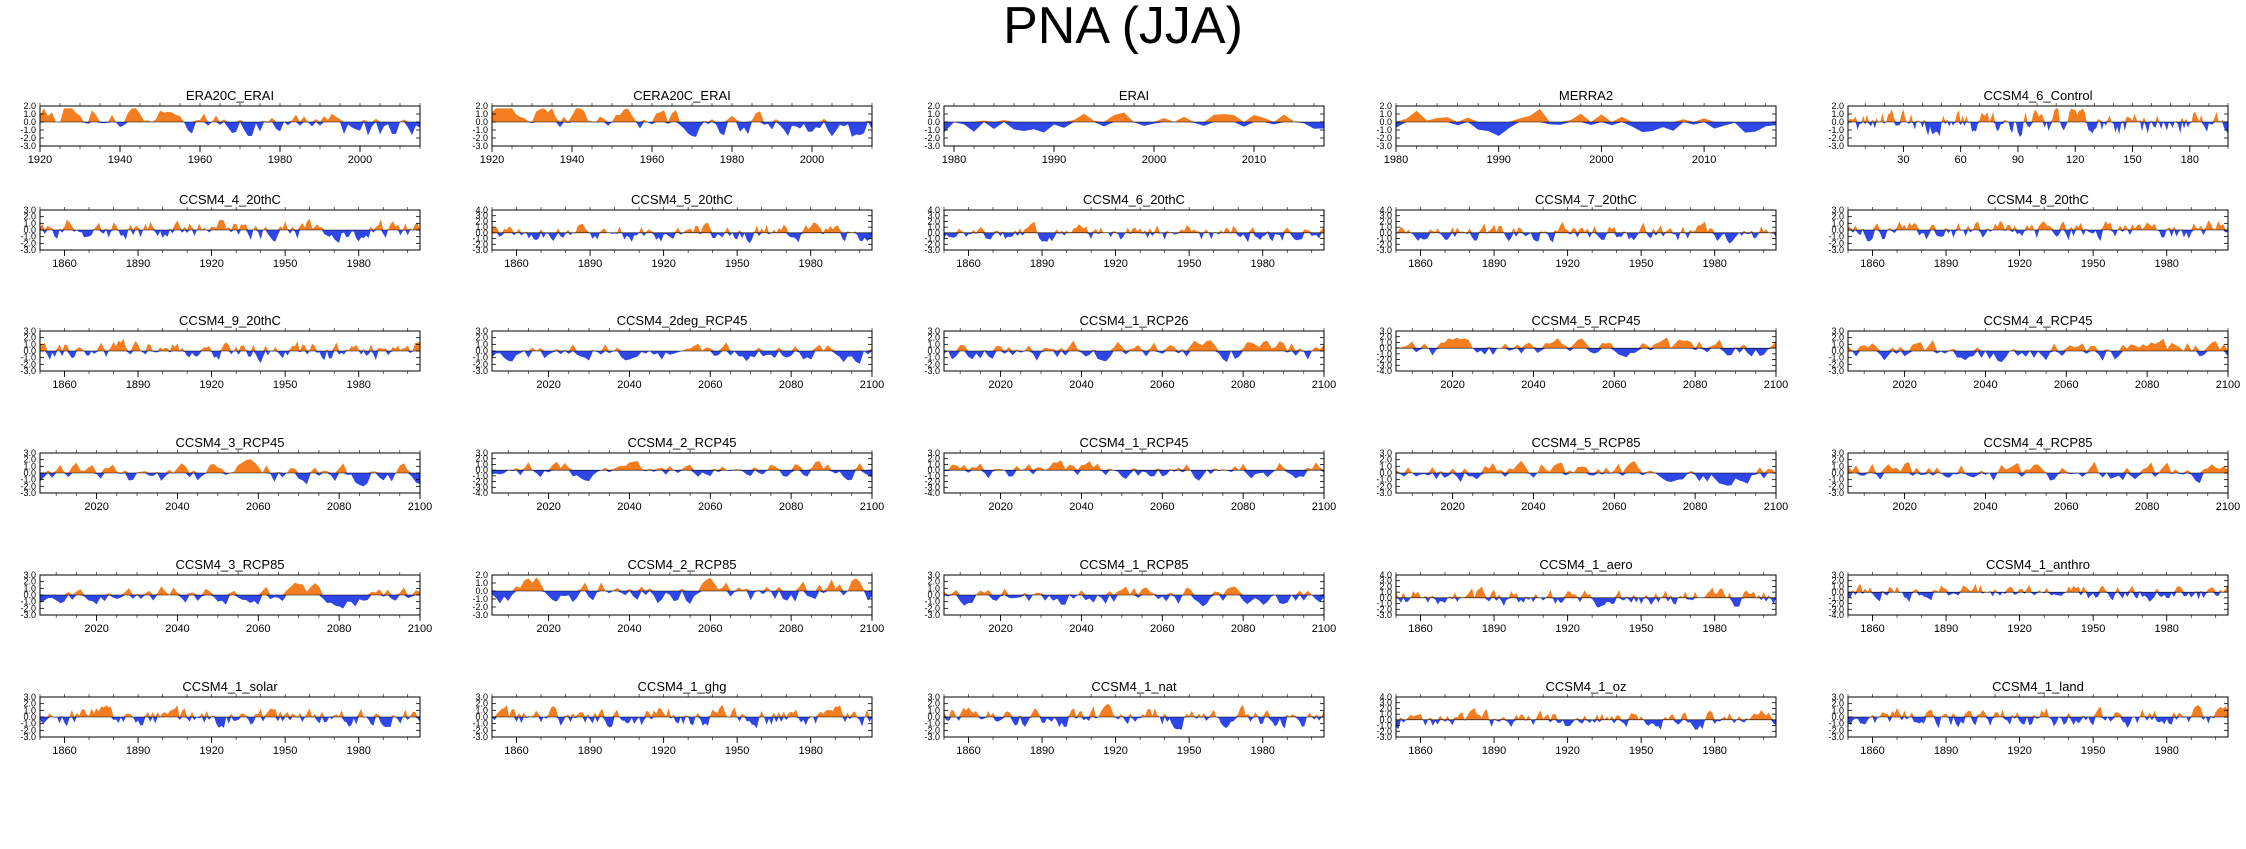 The image size is (2246, 849). I want to click on x-tick-label: 180, so click(2190, 160).